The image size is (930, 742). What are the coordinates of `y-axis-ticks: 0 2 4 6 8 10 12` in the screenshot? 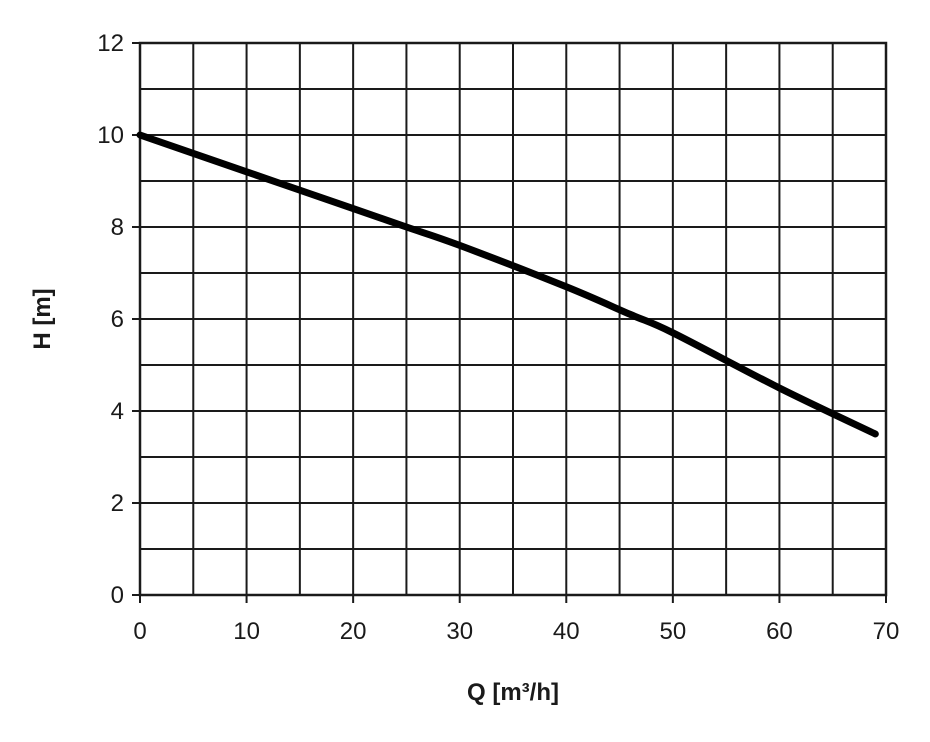 It's located at (118, 319).